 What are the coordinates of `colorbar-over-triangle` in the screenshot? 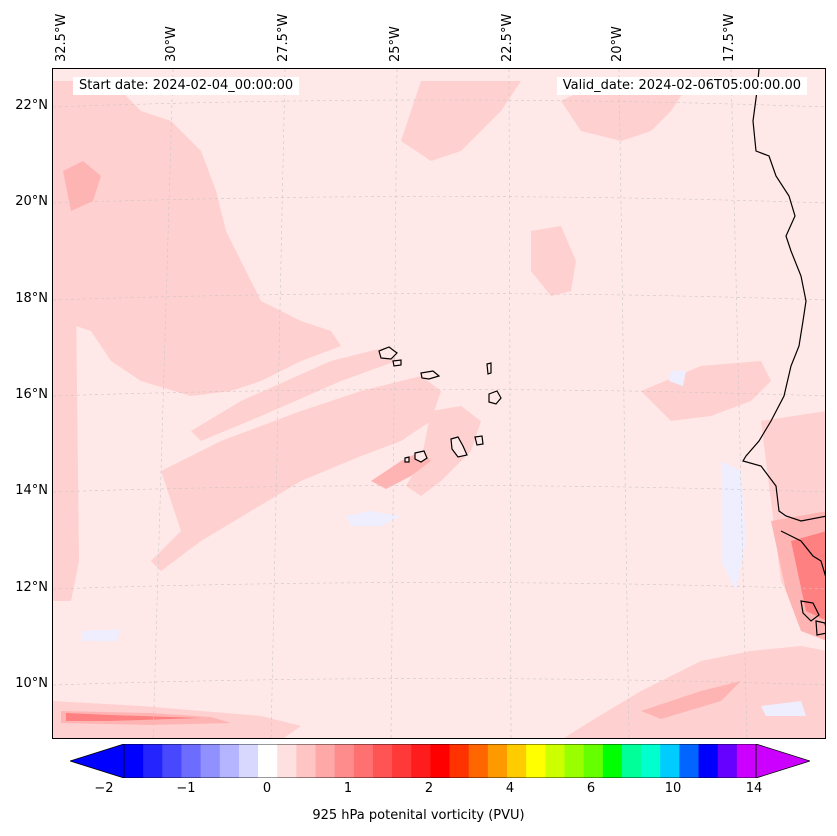 It's located at (782, 761).